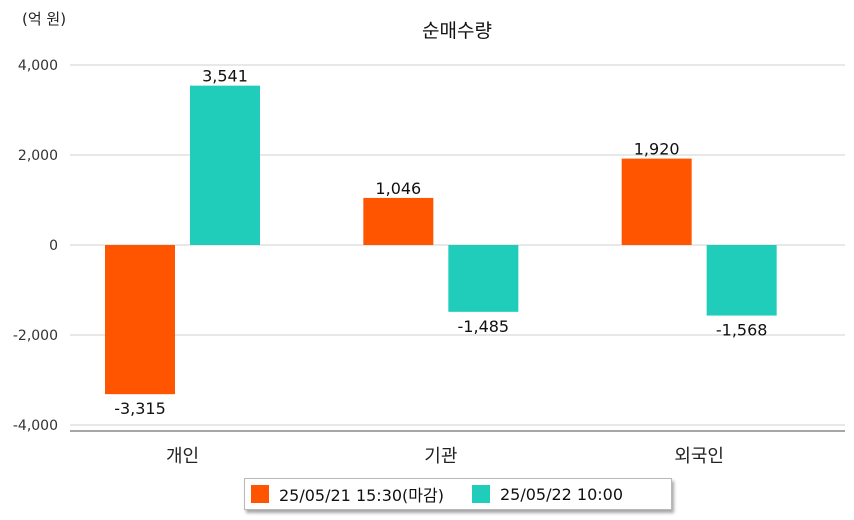  Describe the element at coordinates (35, 246) in the screenshot. I see `y-axis-ticks: 4,000 2,000 0 -2,000 -4,000` at that location.